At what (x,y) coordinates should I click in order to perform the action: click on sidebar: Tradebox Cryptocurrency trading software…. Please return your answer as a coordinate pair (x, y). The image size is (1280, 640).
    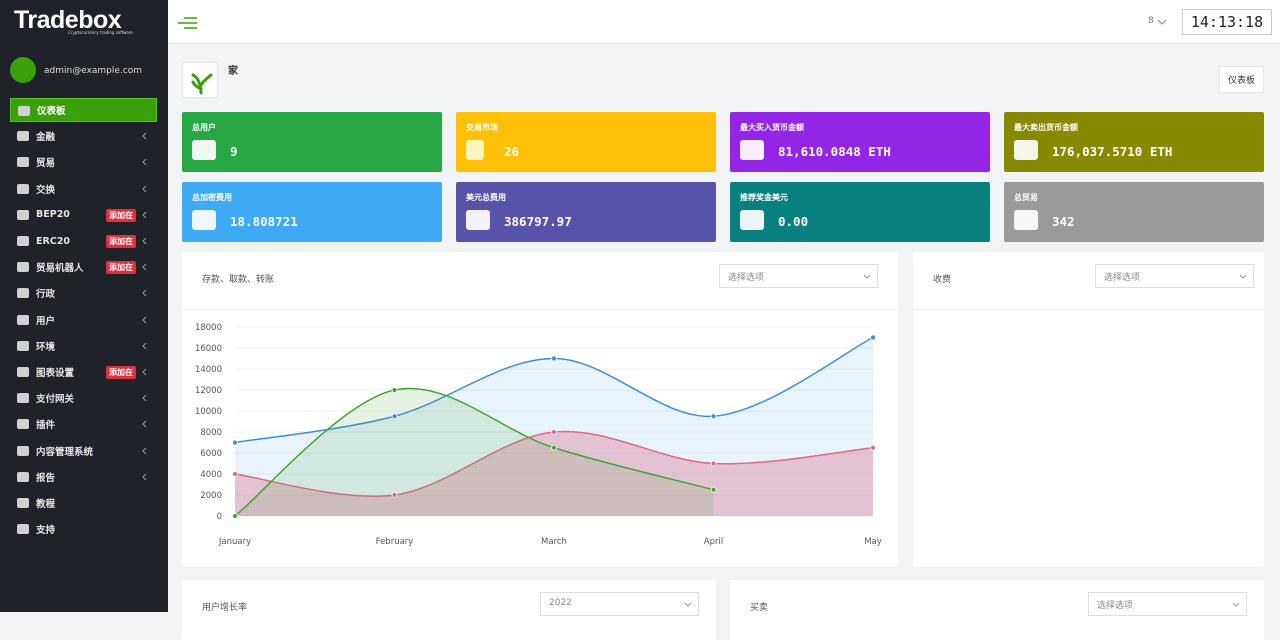
    Looking at the image, I should click on (84, 306).